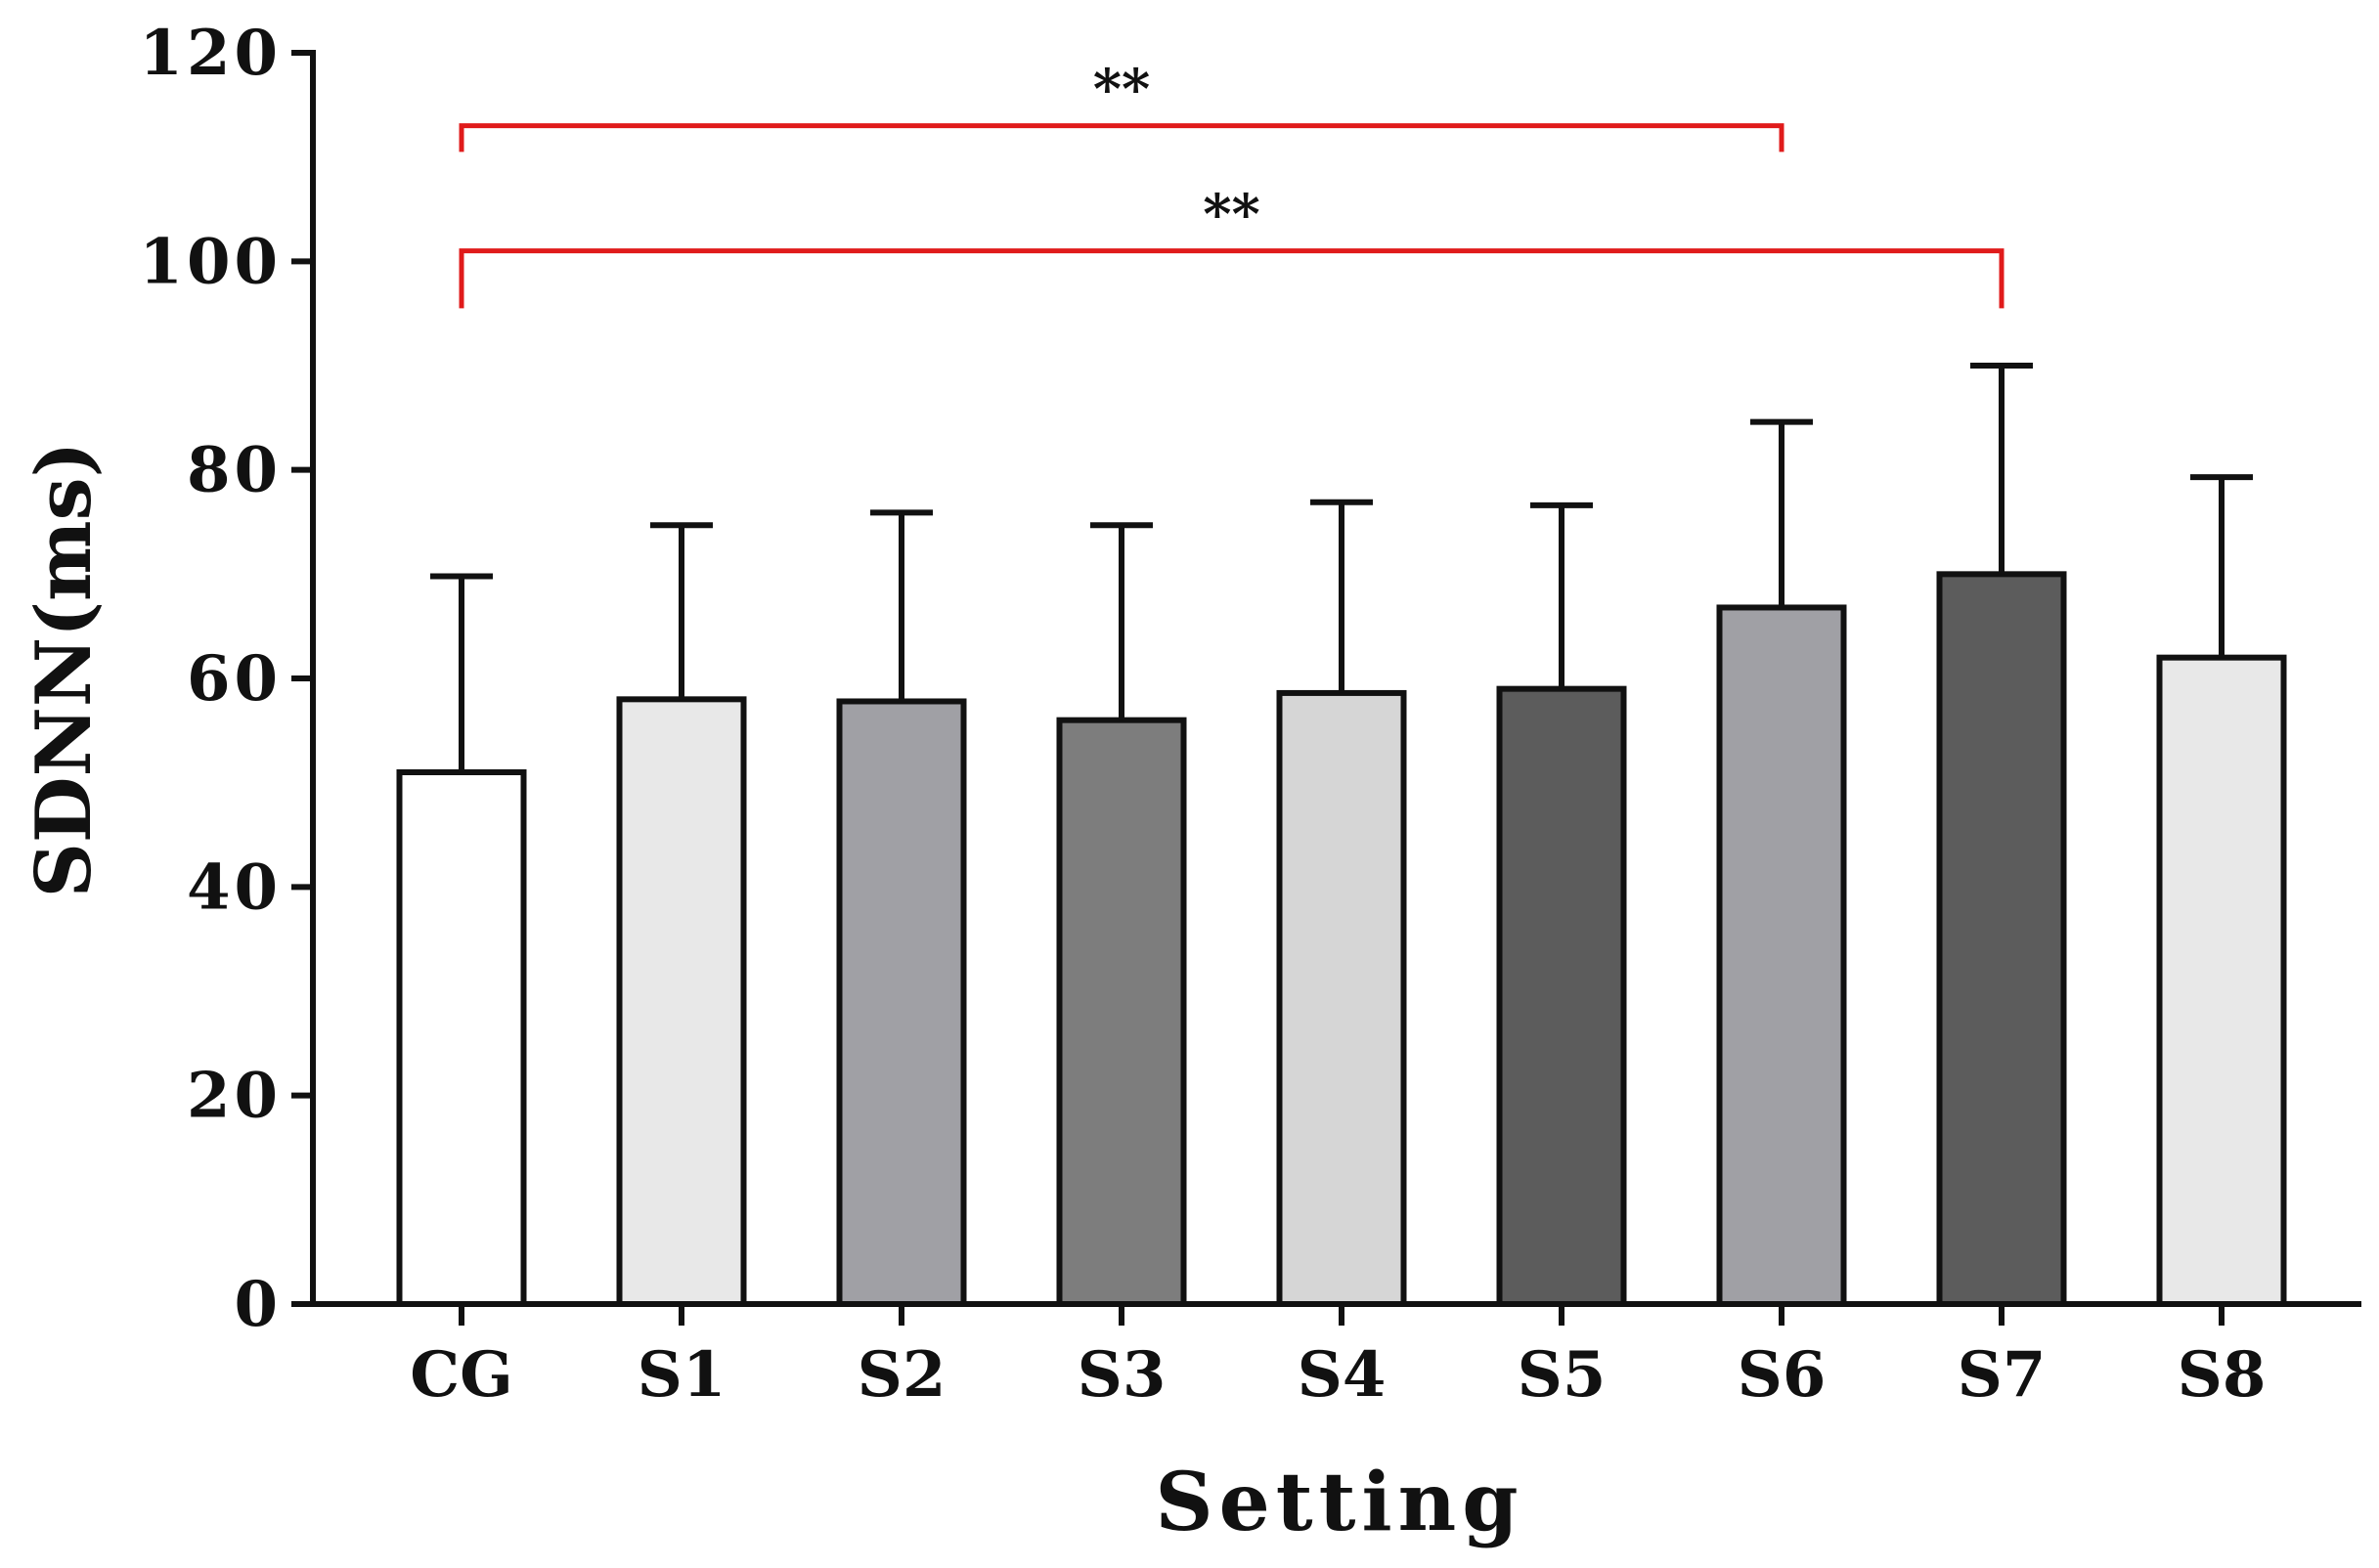  What do you see at coordinates (1341, 998) in the screenshot?
I see `bar-s4` at bounding box center [1341, 998].